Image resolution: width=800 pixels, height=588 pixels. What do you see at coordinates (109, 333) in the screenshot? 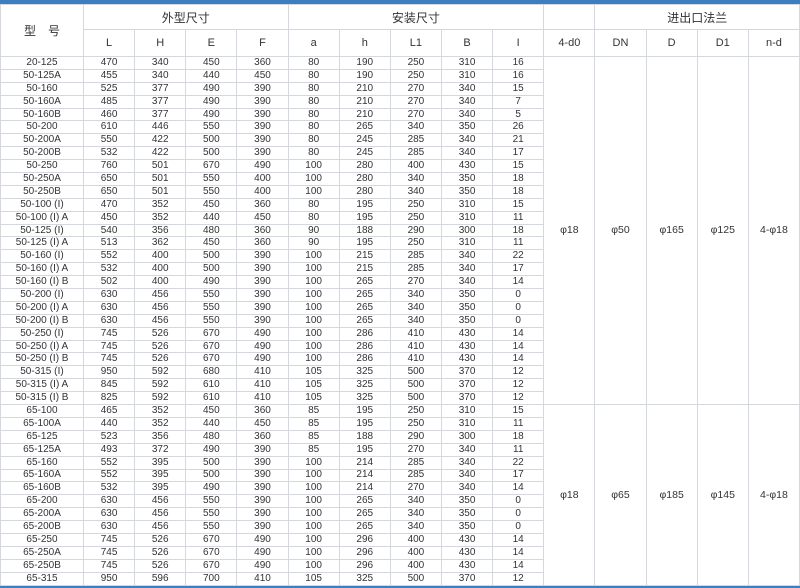
I see `value-cell: 745` at bounding box center [109, 333].